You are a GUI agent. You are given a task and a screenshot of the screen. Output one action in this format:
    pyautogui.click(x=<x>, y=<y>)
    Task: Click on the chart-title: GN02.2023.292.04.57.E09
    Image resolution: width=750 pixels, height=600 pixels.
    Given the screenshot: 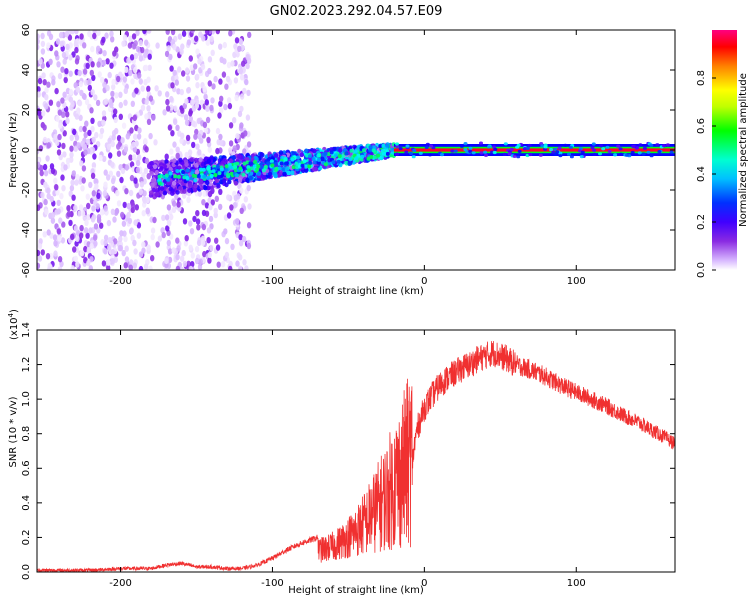 What is the action you would take?
    pyautogui.click(x=356, y=11)
    